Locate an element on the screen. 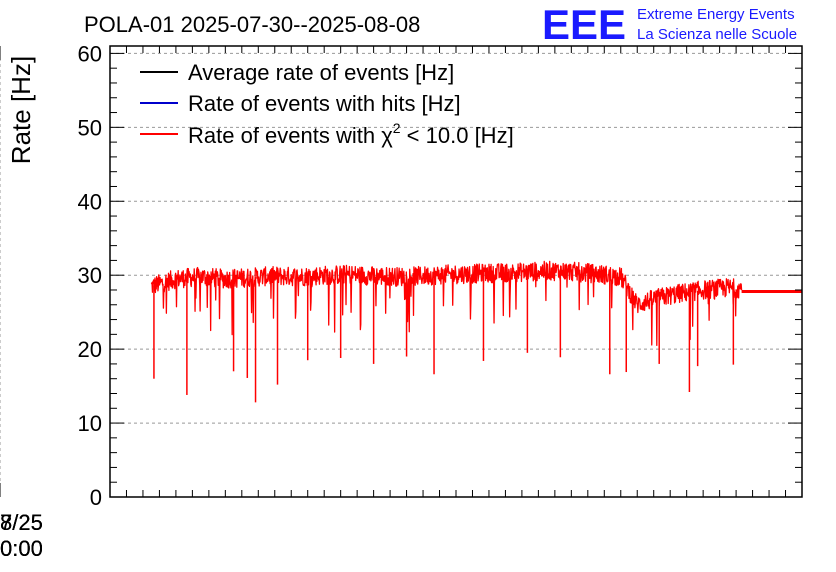 The width and height of the screenshot is (836, 572). legend-label-hits: Rate of events with hits [Hz] is located at coordinates (324, 103).